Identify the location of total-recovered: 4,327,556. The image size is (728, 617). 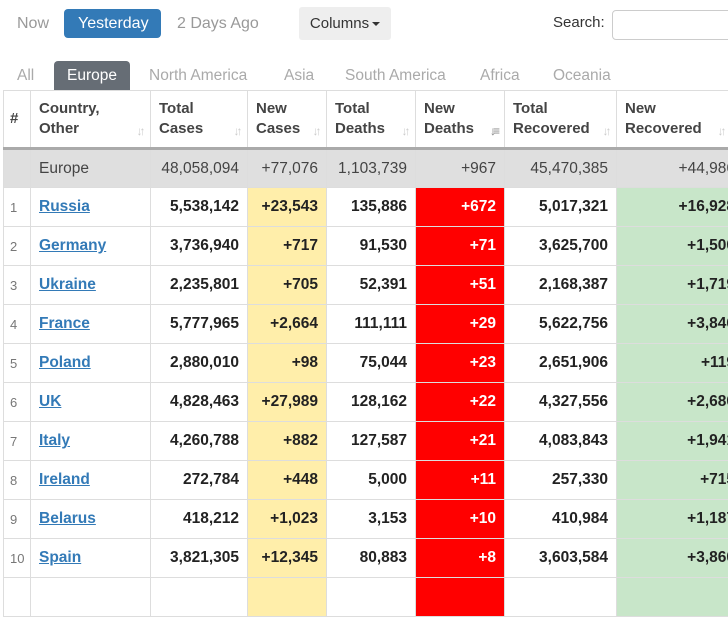
(561, 402).